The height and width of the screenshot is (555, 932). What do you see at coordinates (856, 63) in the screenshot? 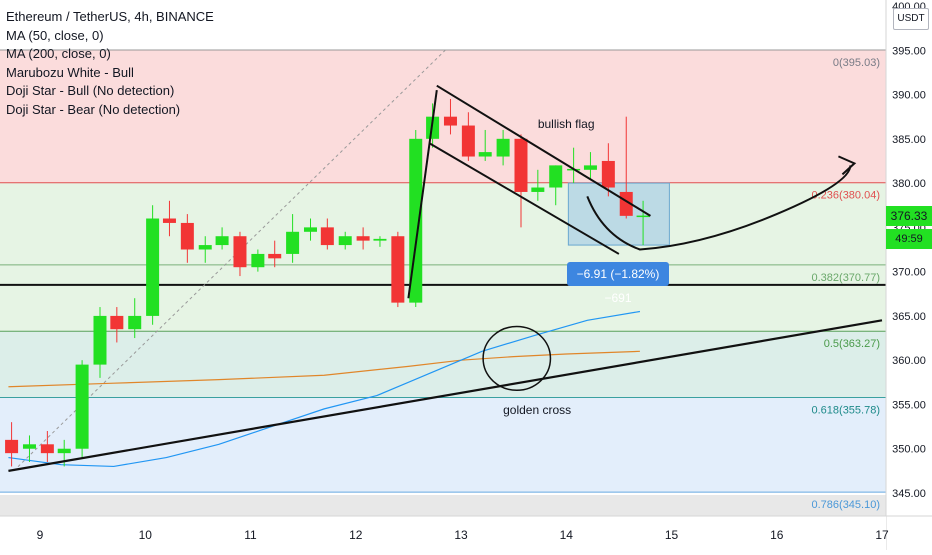
I see `fib-label: 0(395.03)` at bounding box center [856, 63].